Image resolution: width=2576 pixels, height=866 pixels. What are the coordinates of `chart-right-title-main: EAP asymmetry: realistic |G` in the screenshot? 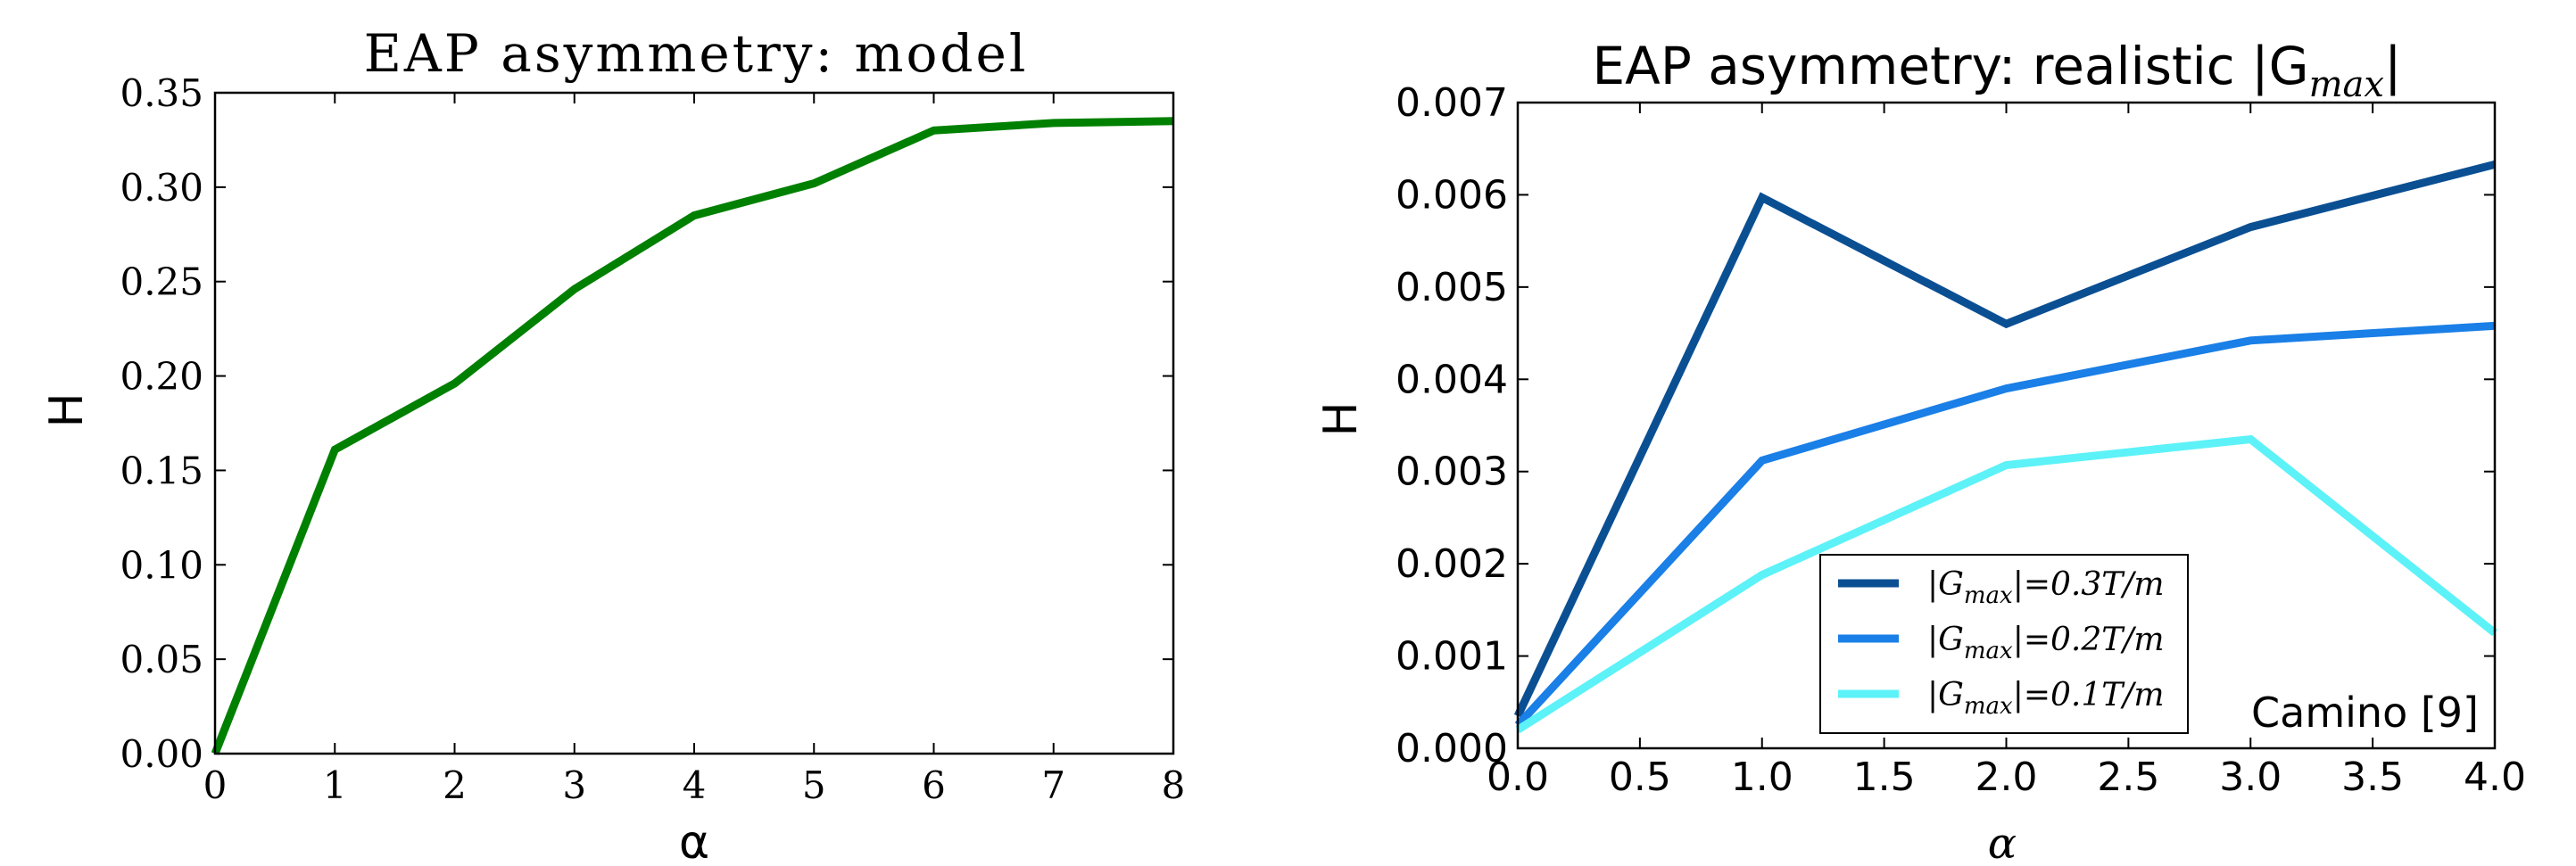 It's located at (1951, 66).